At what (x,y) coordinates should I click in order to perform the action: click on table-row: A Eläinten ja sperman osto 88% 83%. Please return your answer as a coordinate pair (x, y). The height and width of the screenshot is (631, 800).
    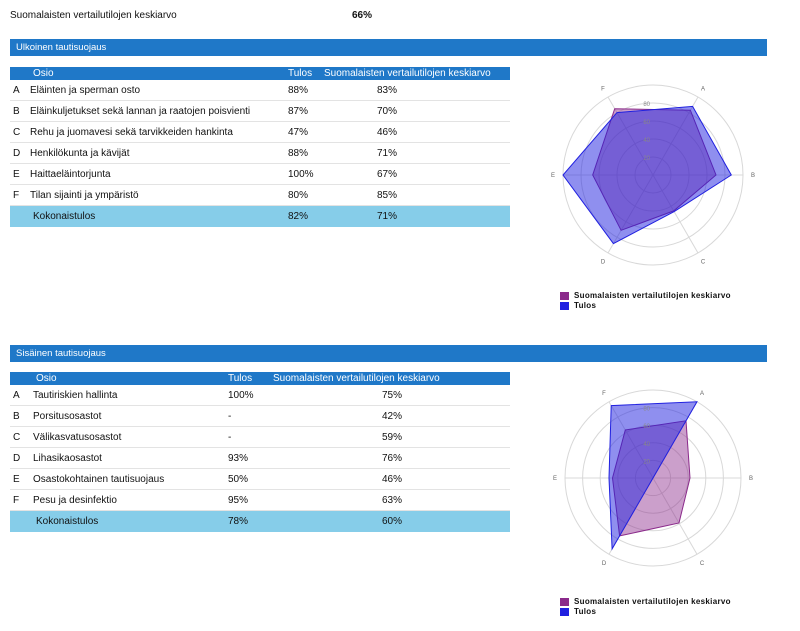
    Looking at the image, I should click on (260, 90).